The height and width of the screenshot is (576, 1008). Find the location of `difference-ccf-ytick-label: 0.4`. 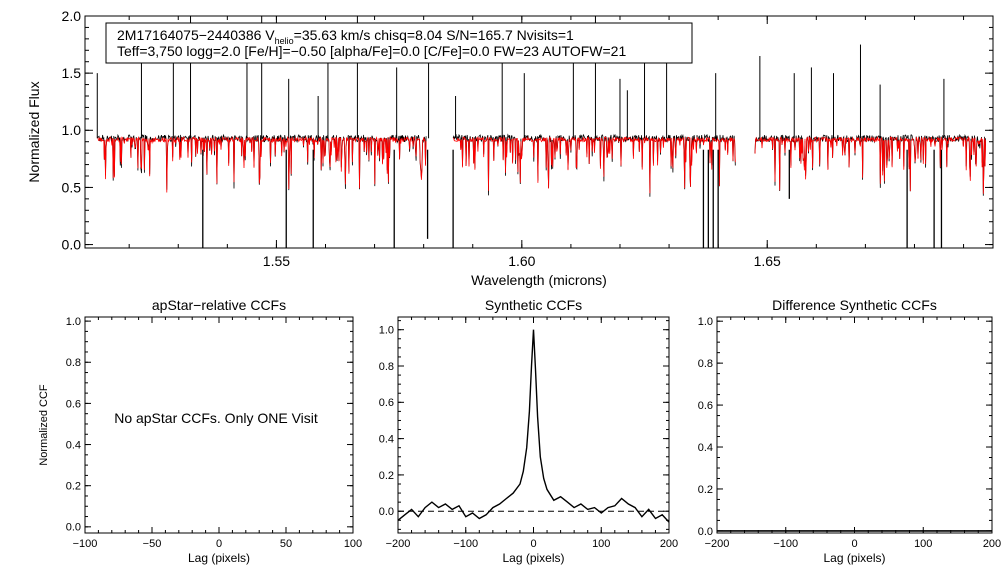

difference-ccf-ytick-label: 0.4 is located at coordinates (705, 448).